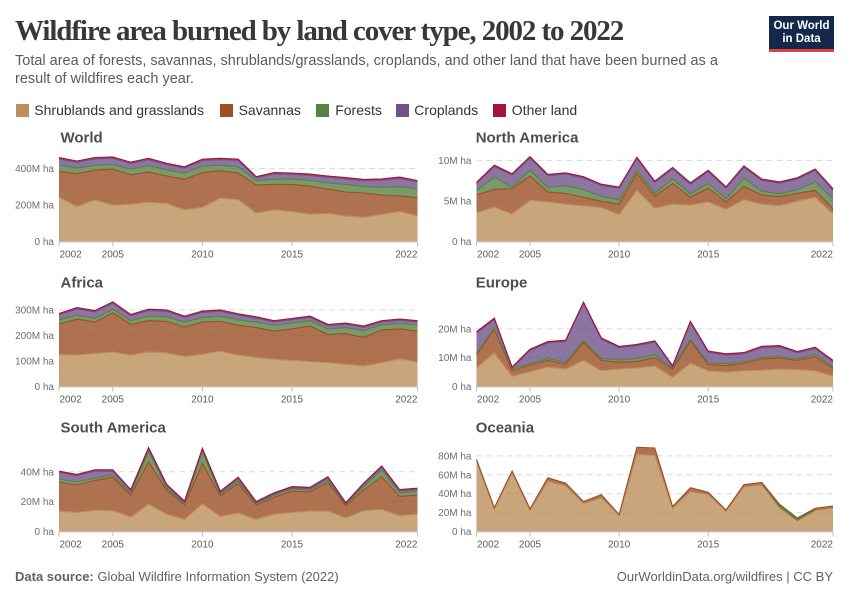  Describe the element at coordinates (34, 310) in the screenshot. I see `svg-text: 300M ha` at that location.